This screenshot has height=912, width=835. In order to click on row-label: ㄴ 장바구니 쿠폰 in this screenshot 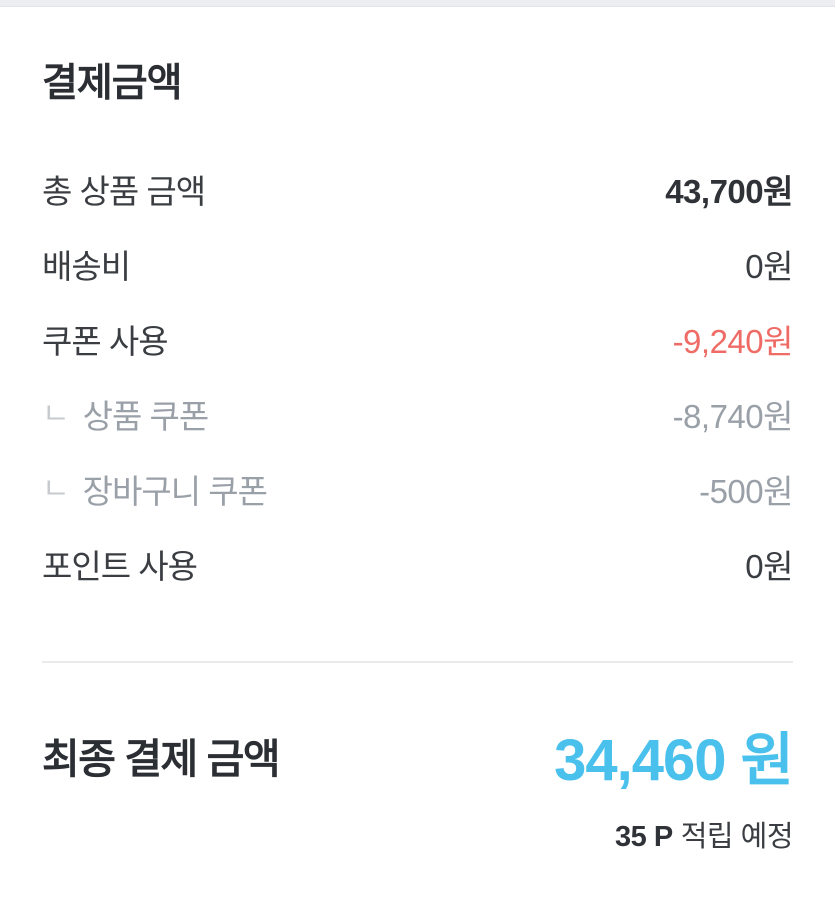, I will do `click(155, 489)`.